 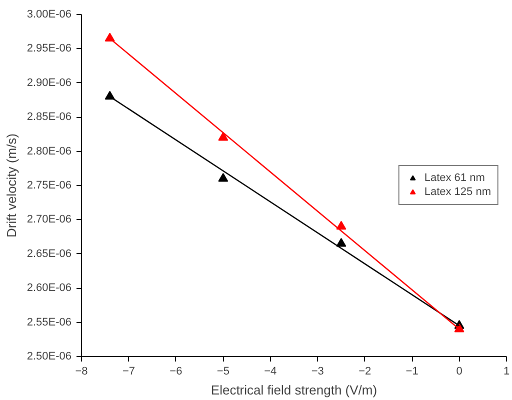 I want to click on y-tick-label: 2.95E-06, so click(x=49, y=48).